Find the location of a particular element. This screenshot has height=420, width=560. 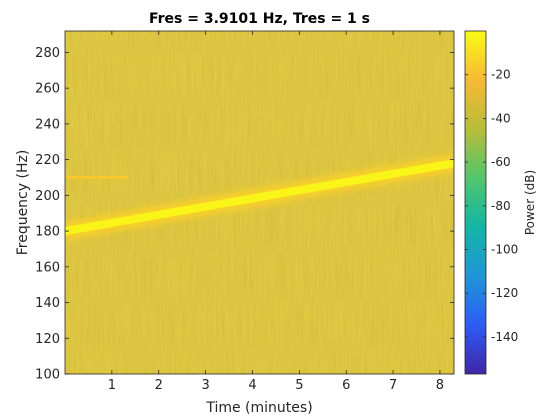

x-tick-label: 5 is located at coordinates (299, 385).